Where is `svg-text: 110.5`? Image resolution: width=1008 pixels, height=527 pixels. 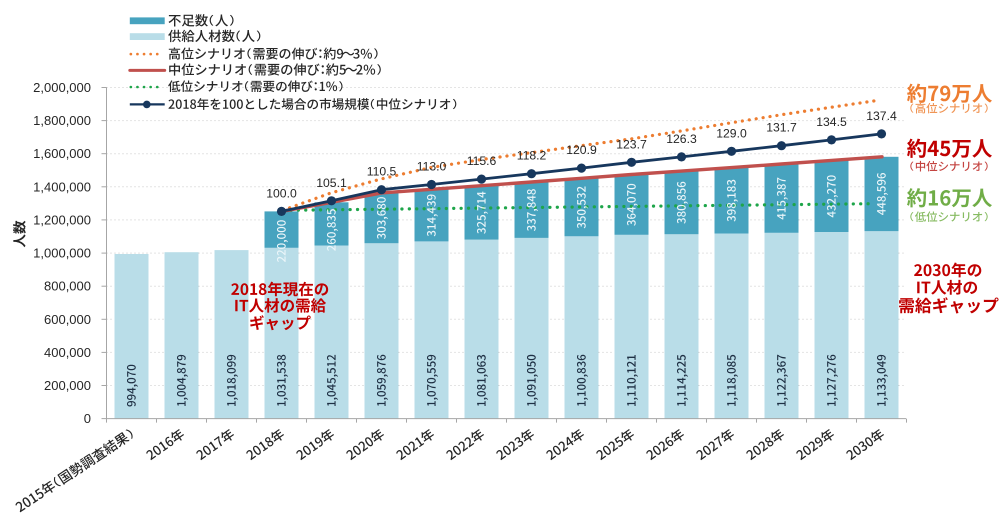 svg-text: 110.5 is located at coordinates (382, 172).